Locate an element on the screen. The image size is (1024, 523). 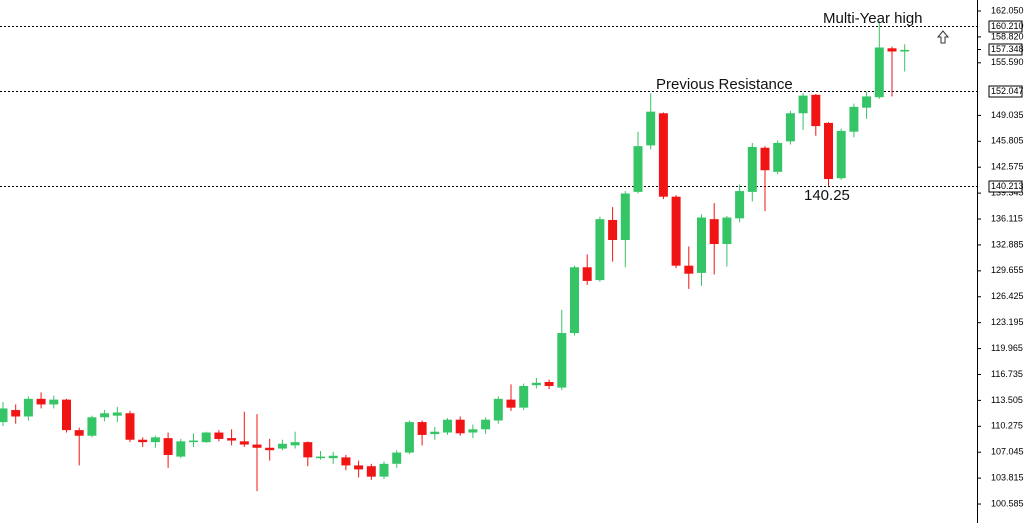
y-tick-label: 136.115 is located at coordinates (1007, 218).